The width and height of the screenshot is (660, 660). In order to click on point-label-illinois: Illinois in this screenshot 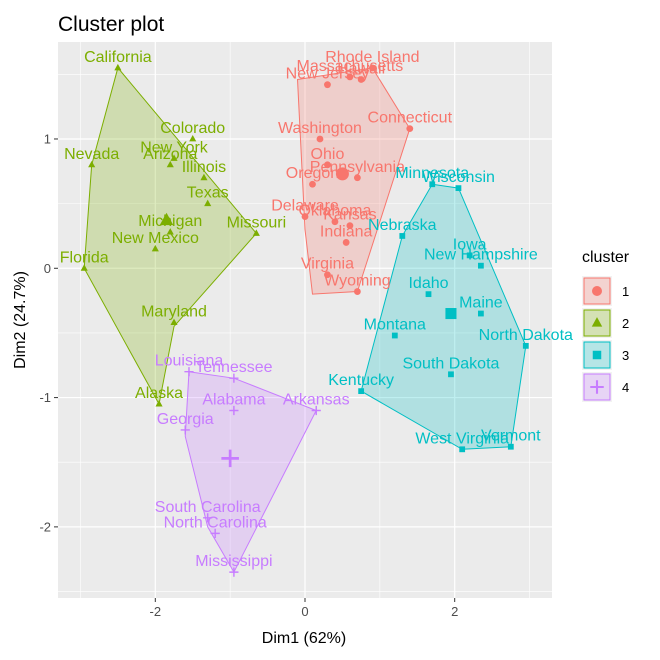, I will do `click(204, 167)`.